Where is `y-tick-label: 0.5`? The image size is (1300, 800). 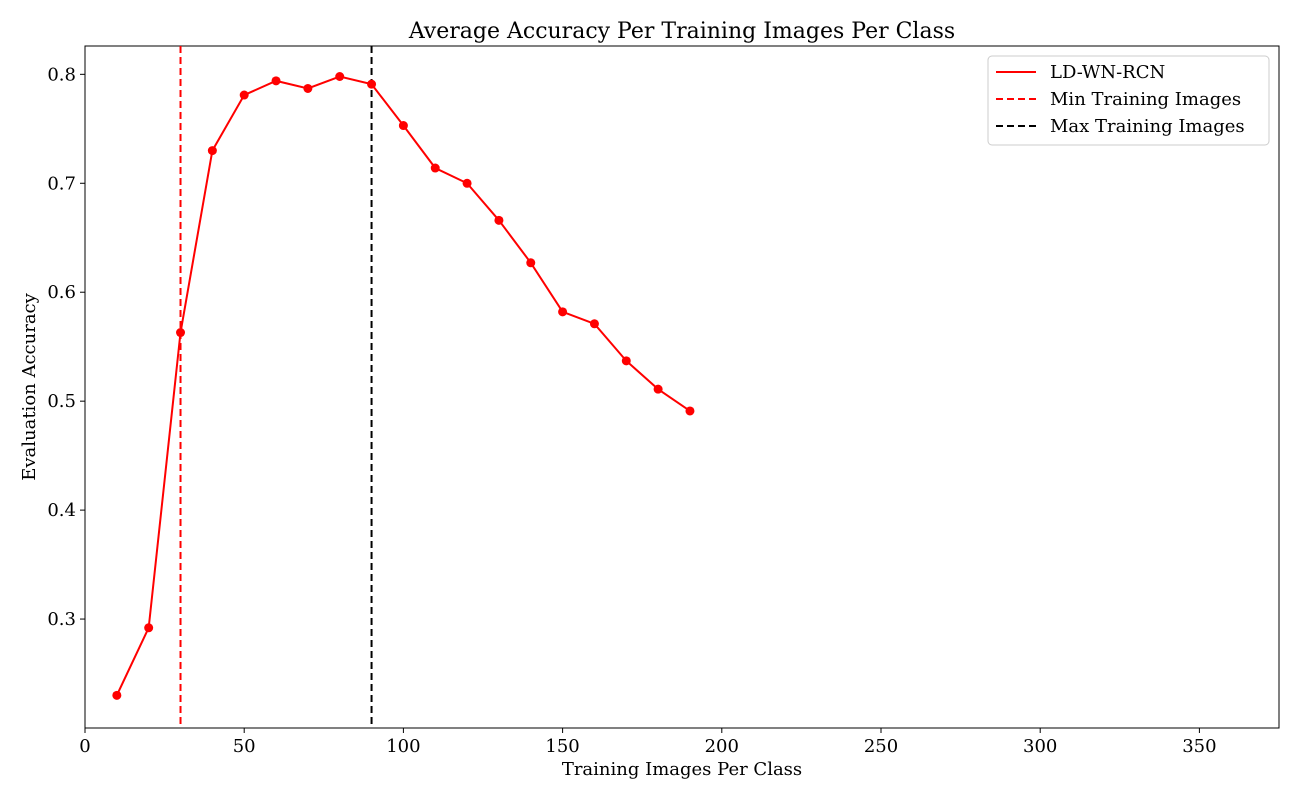 y-tick-label: 0.5 is located at coordinates (61, 401).